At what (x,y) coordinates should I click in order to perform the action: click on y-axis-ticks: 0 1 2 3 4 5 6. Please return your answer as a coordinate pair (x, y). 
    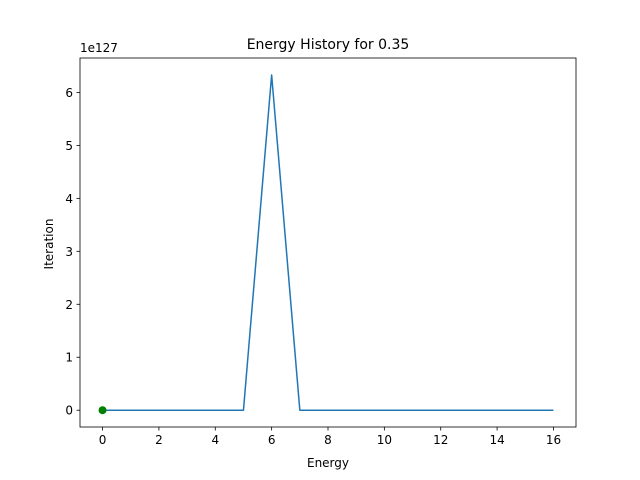
    Looking at the image, I should click on (72, 252).